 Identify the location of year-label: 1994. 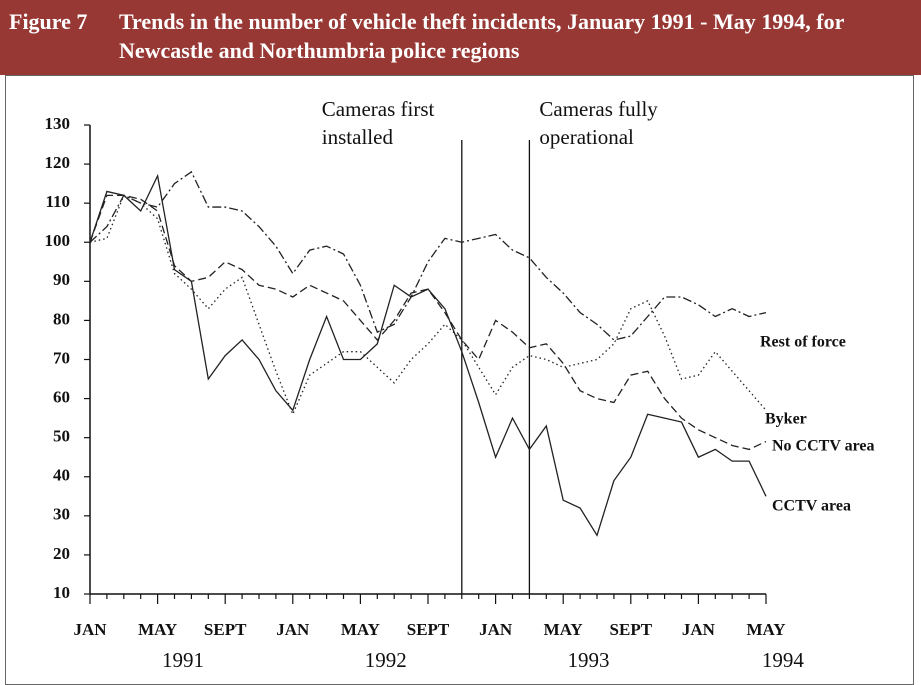
(783, 660).